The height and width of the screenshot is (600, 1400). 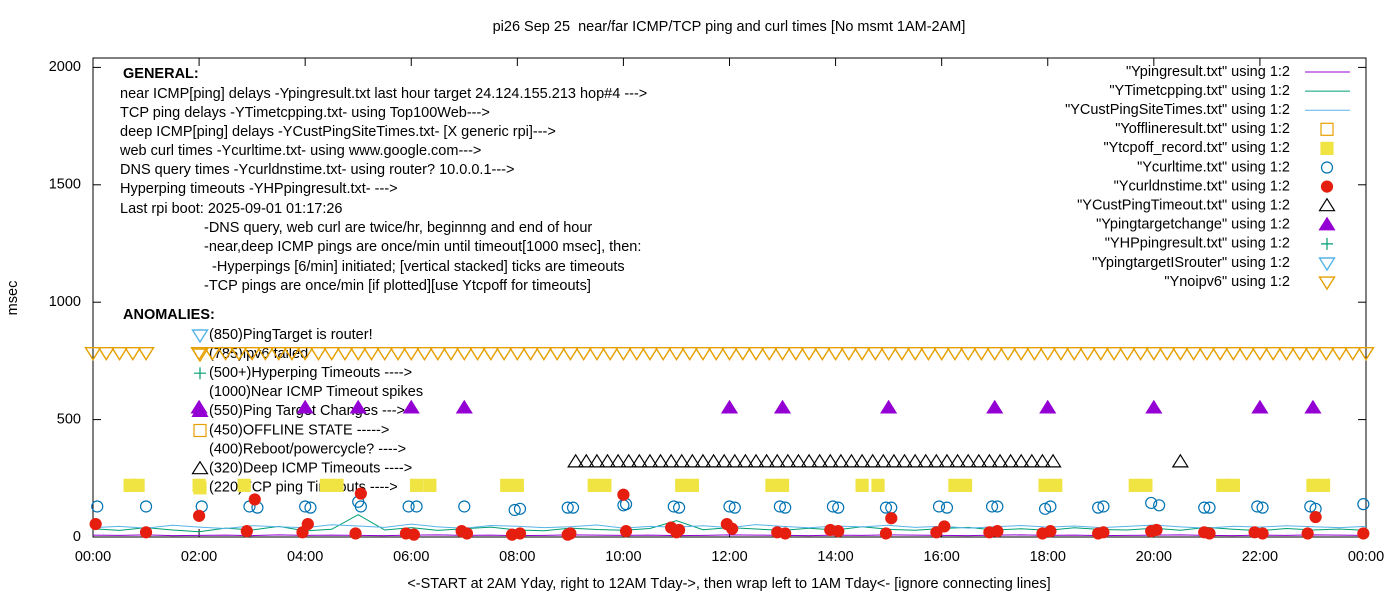 I want to click on legend-label: "Ytcpoff_record.txt" using 1:2, so click(x=1196, y=148).